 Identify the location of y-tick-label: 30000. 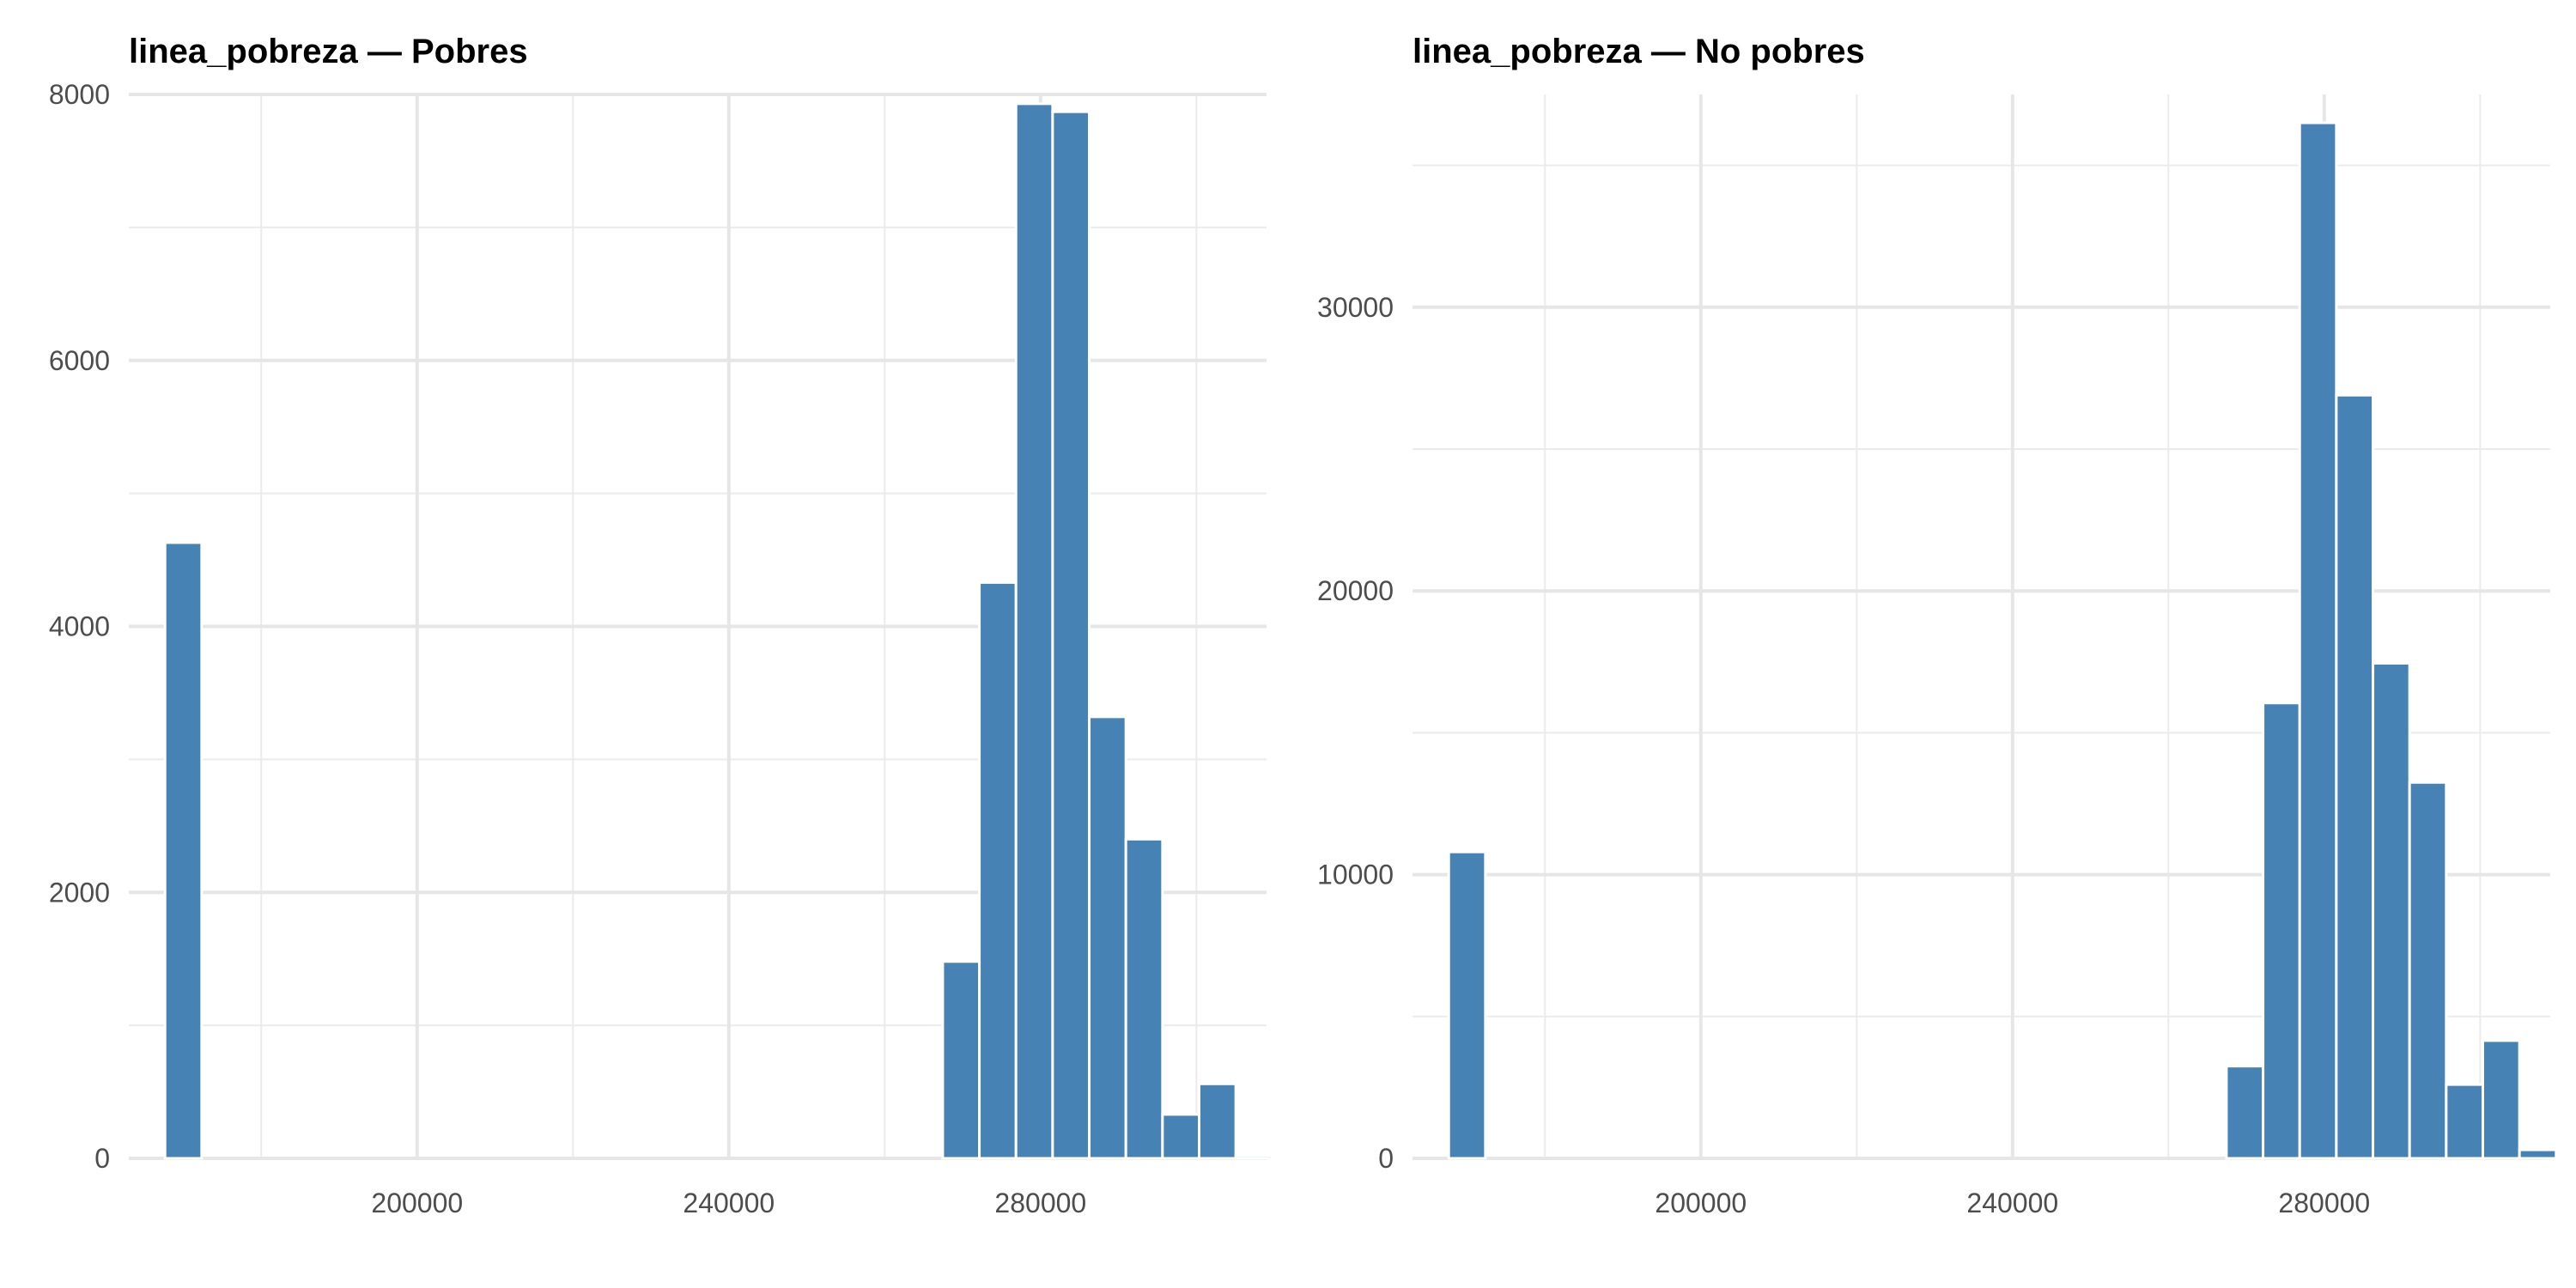
(1356, 307).